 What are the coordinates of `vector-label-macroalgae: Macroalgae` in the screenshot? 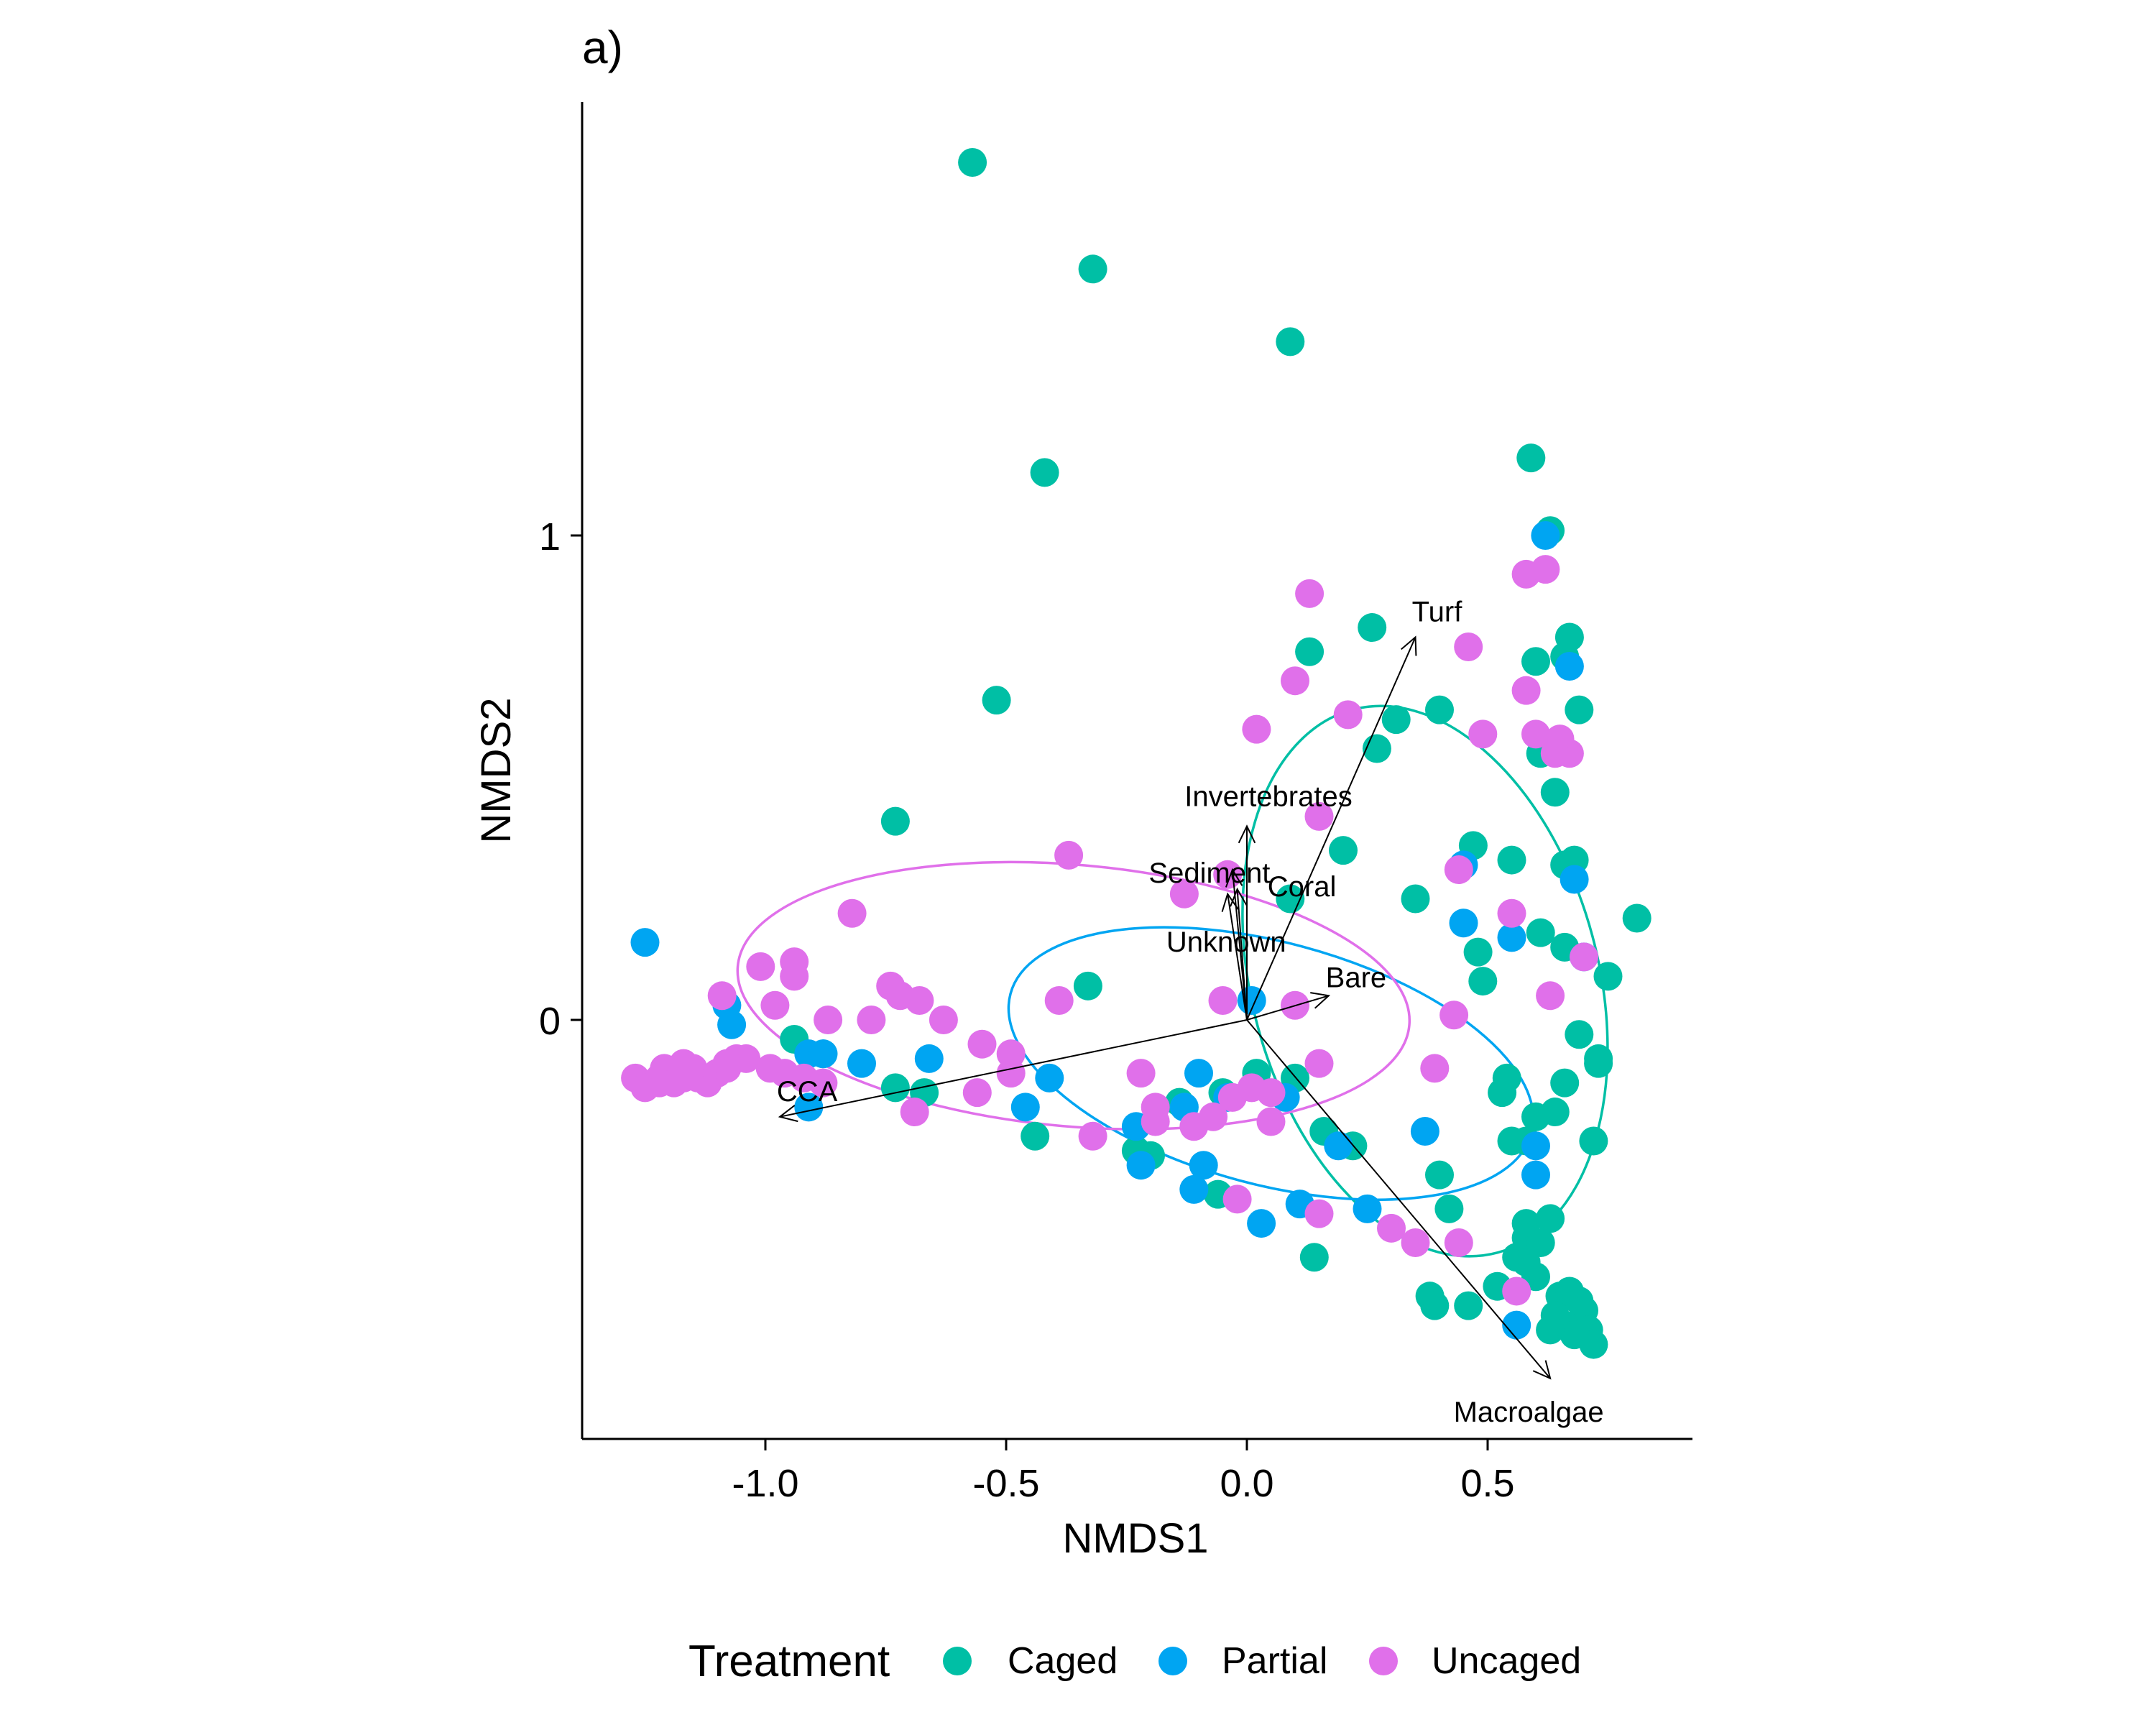 It's located at (1529, 1412).